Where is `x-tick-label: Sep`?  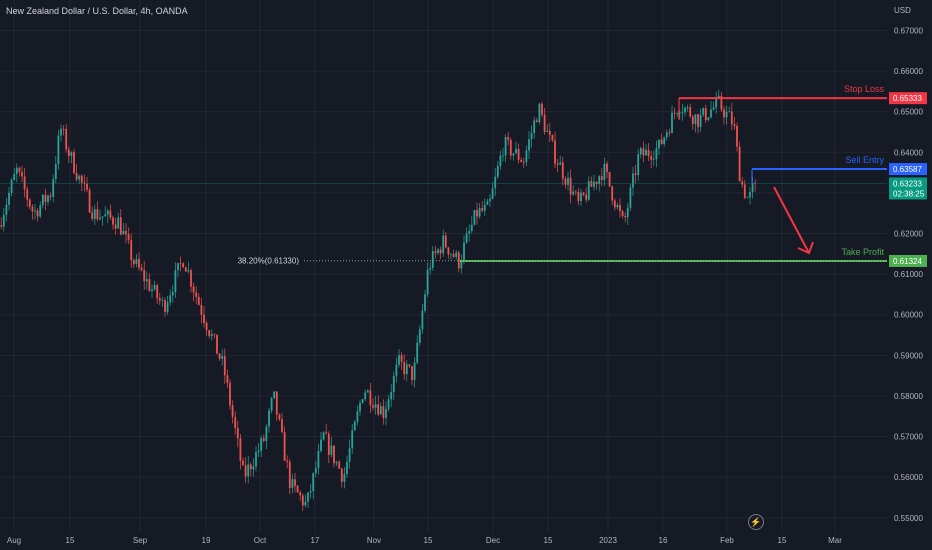 x-tick-label: Sep is located at coordinates (140, 540).